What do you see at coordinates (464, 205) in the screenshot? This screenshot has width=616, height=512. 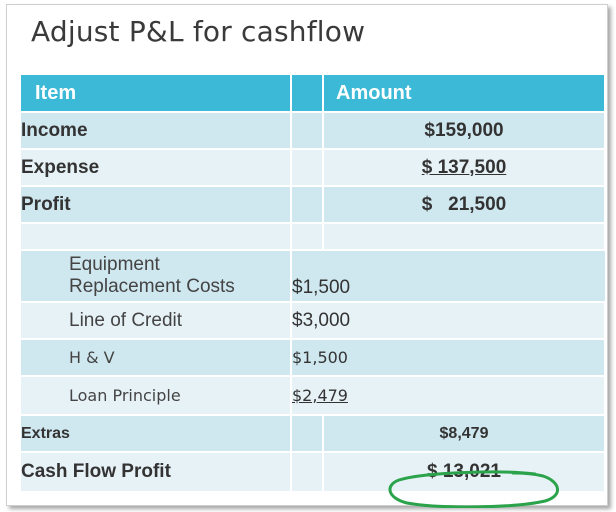 I see `row-amount-profit: $ 21,500` at bounding box center [464, 205].